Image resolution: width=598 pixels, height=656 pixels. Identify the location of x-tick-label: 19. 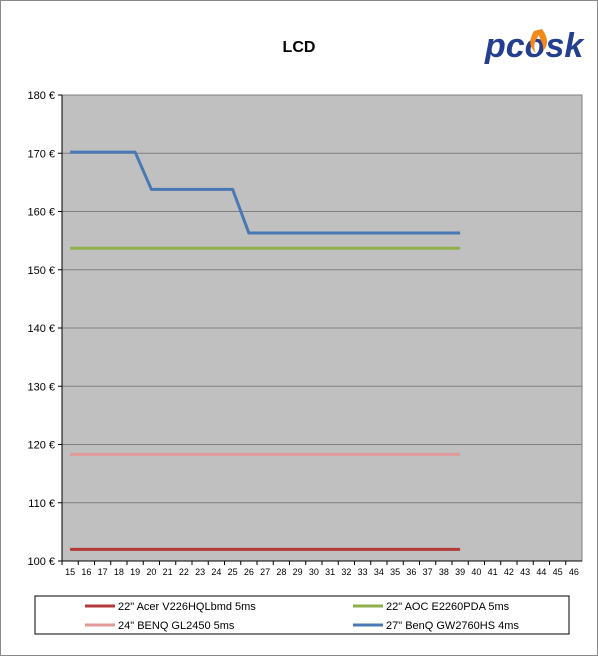
(135, 572).